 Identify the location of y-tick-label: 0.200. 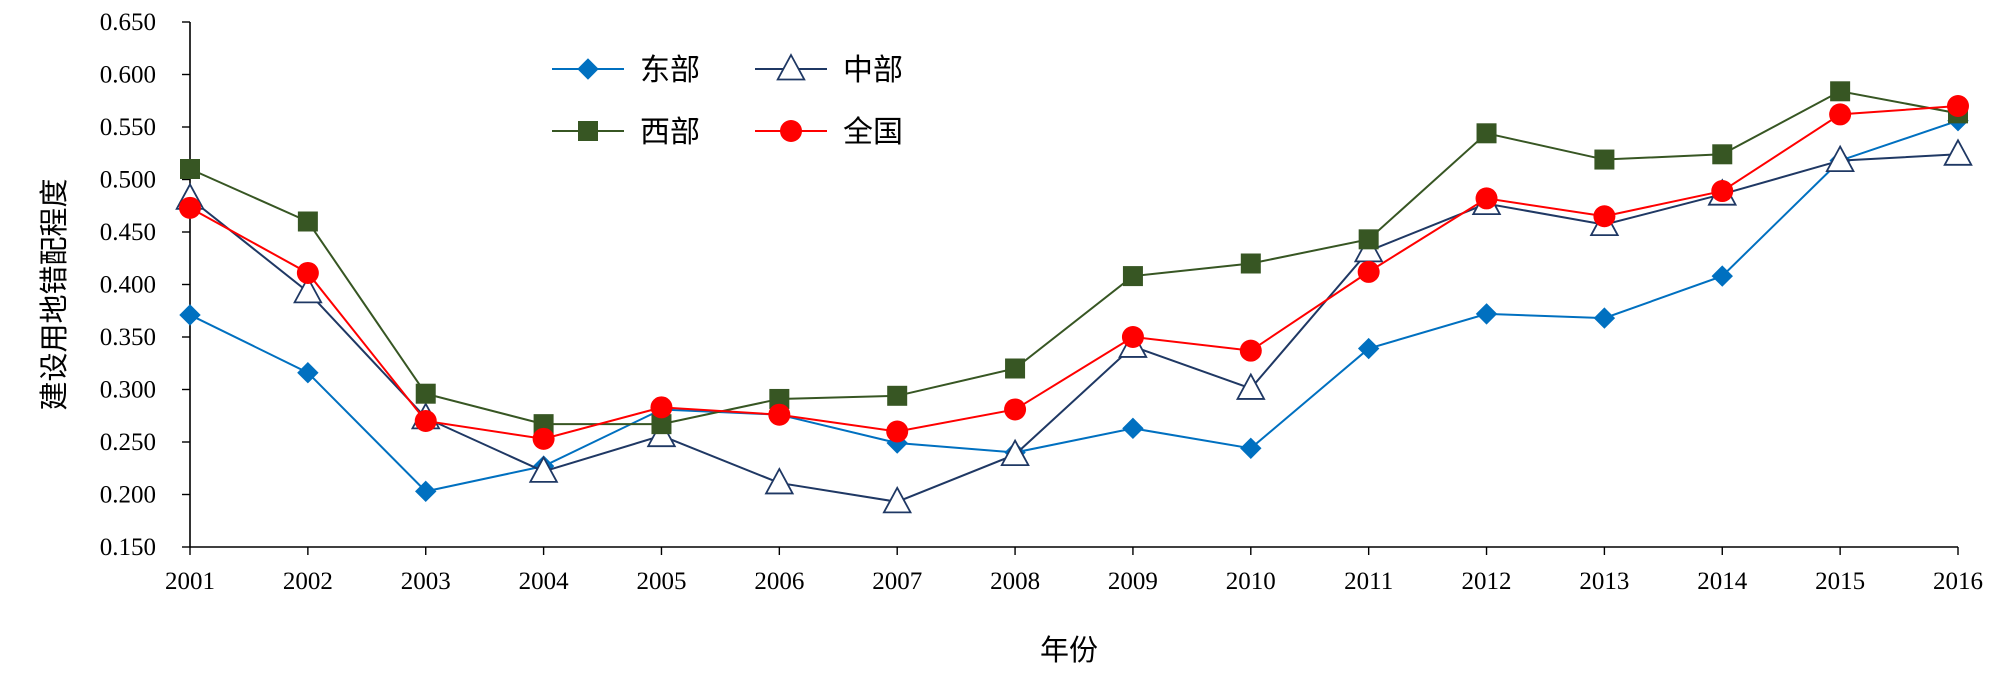
(128, 495).